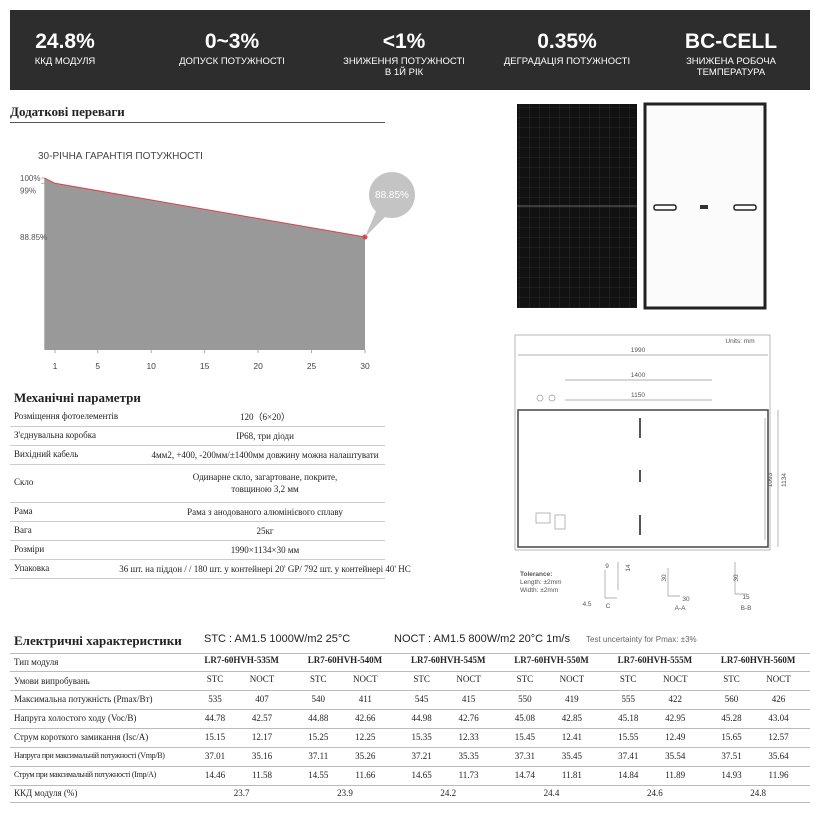 This screenshot has height=820, width=820. Describe the element at coordinates (675, 775) in the screenshot. I see `cell-value: 11.89` at that location.